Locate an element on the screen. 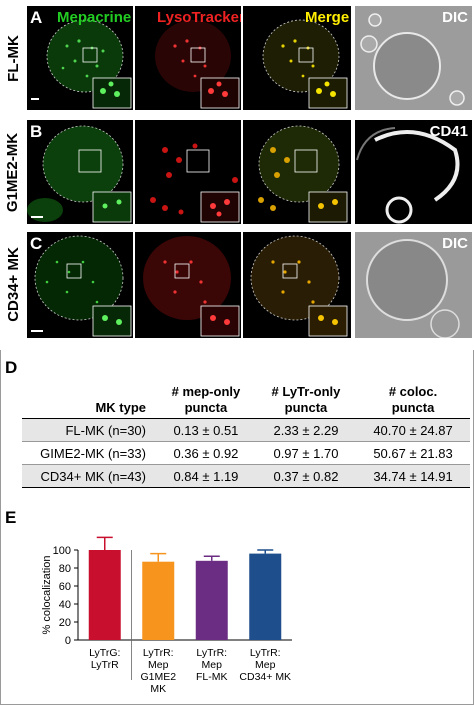  panel-b-cd41: CD41 is located at coordinates (413, 172).